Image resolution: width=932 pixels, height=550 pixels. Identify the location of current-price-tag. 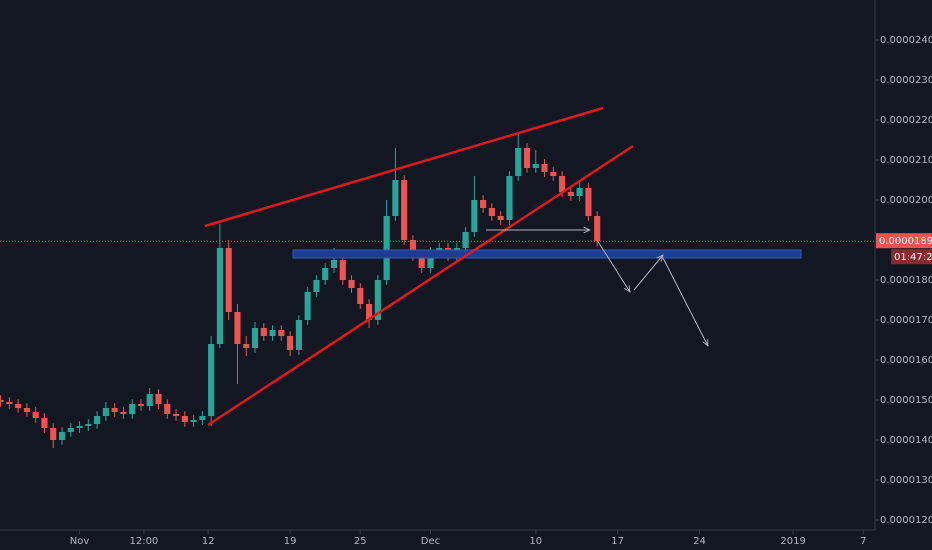
(904, 241).